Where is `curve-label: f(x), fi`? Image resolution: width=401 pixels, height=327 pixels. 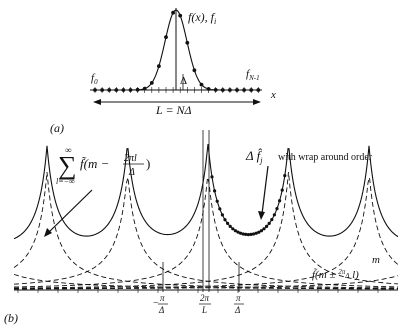 curve-label: f(x), fi is located at coordinates (202, 18).